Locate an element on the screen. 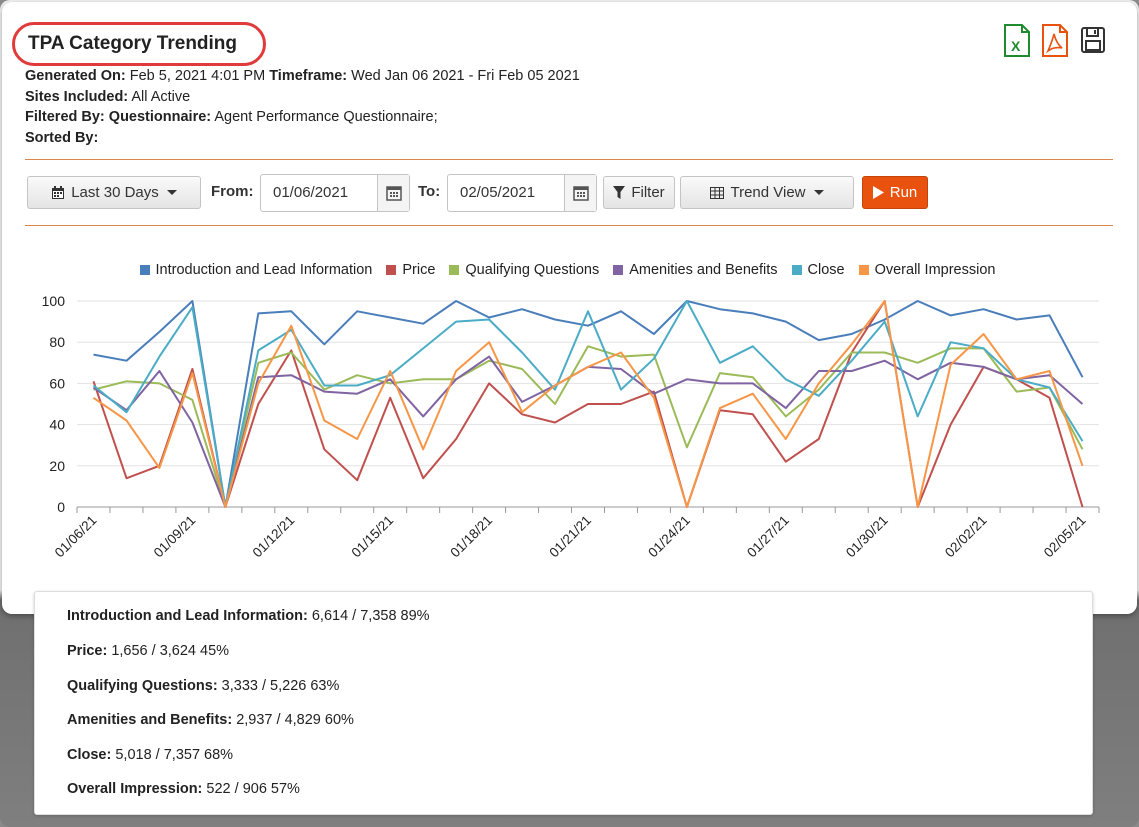 The width and height of the screenshot is (1139, 827). from-date-input: 01/06/2021 is located at coordinates (335, 193).